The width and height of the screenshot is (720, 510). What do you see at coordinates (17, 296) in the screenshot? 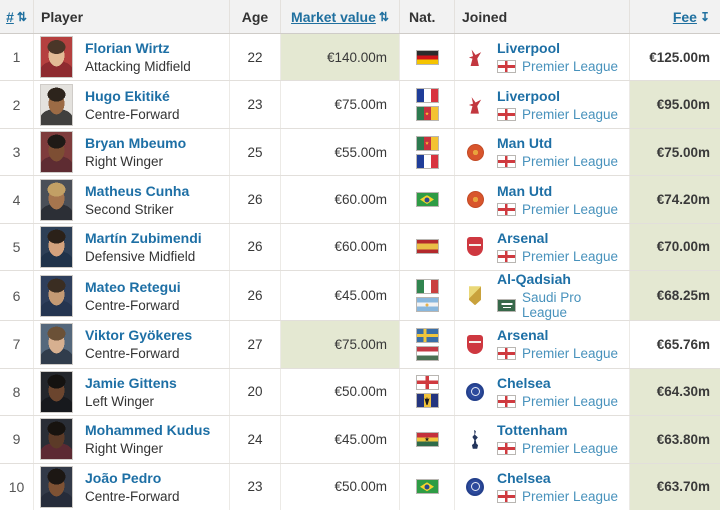
I see `rank-cell: 6` at bounding box center [17, 296].